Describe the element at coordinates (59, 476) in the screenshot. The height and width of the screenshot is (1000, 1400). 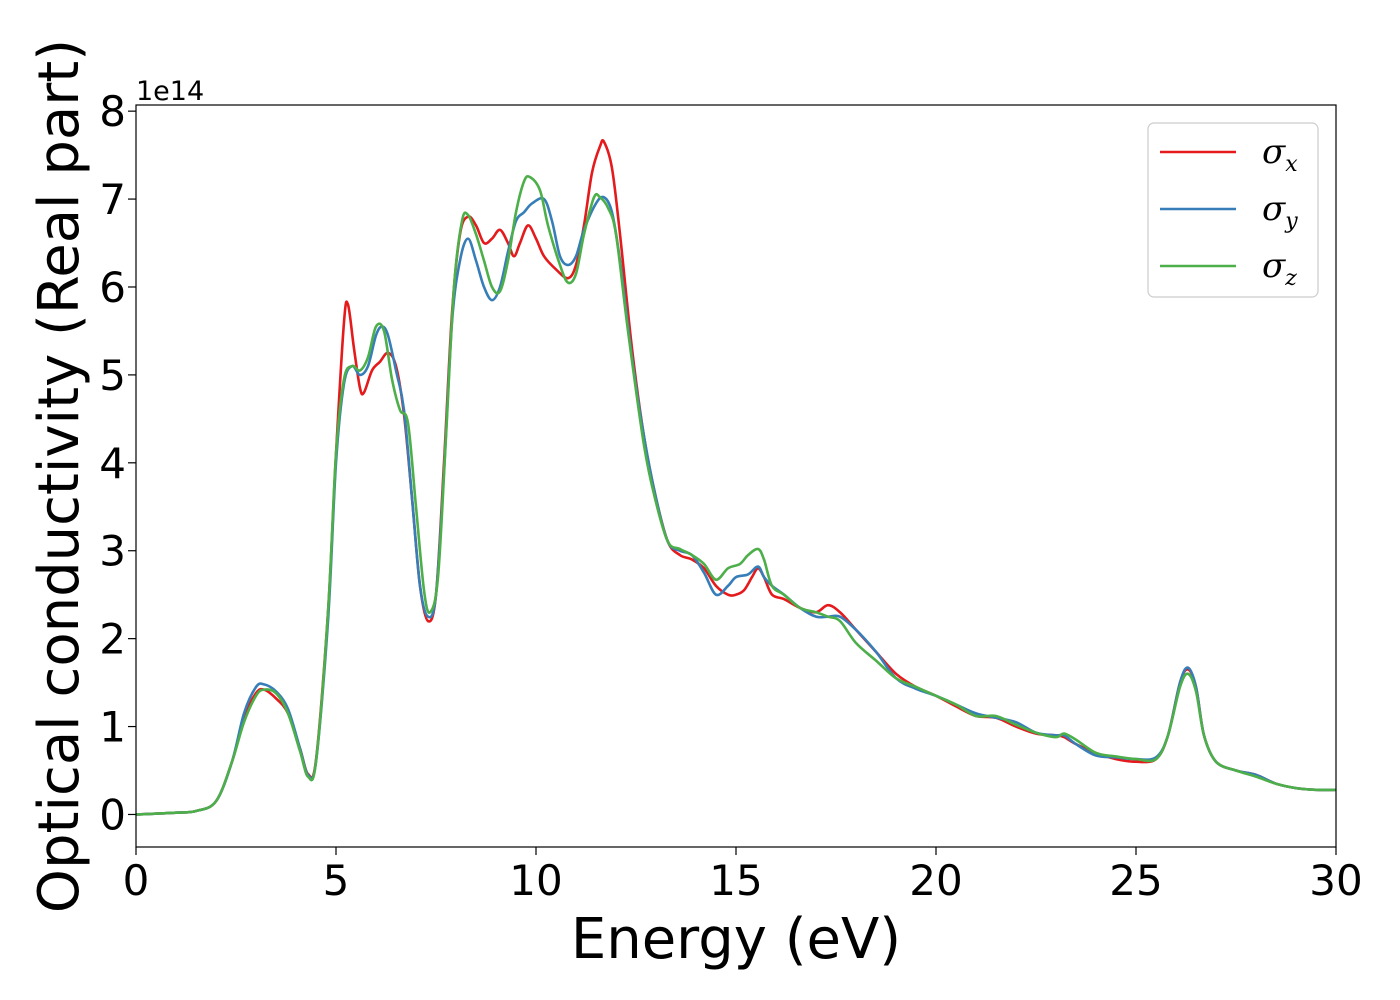
I see `y-axis-label: Optical conductivity (Real part)` at that location.